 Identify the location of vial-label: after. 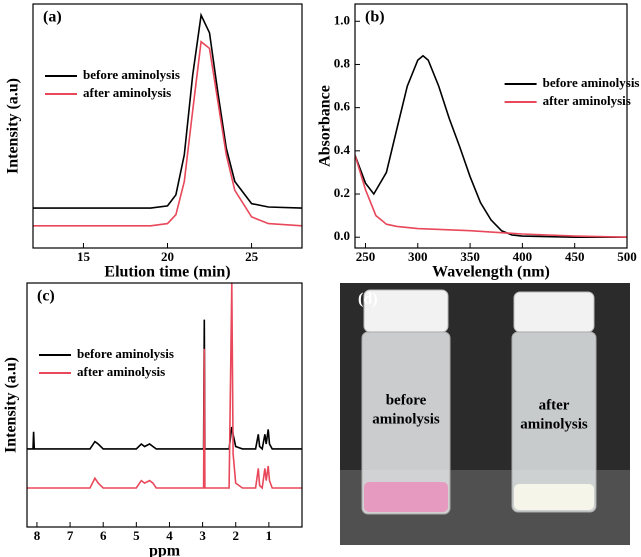
(554, 405).